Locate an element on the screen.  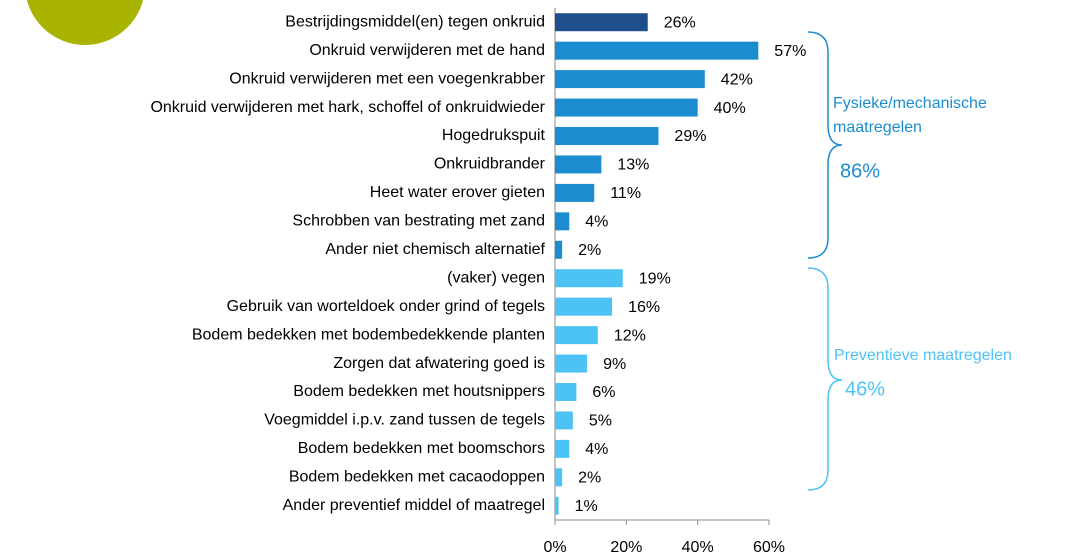
value-label: 16% is located at coordinates (644, 307).